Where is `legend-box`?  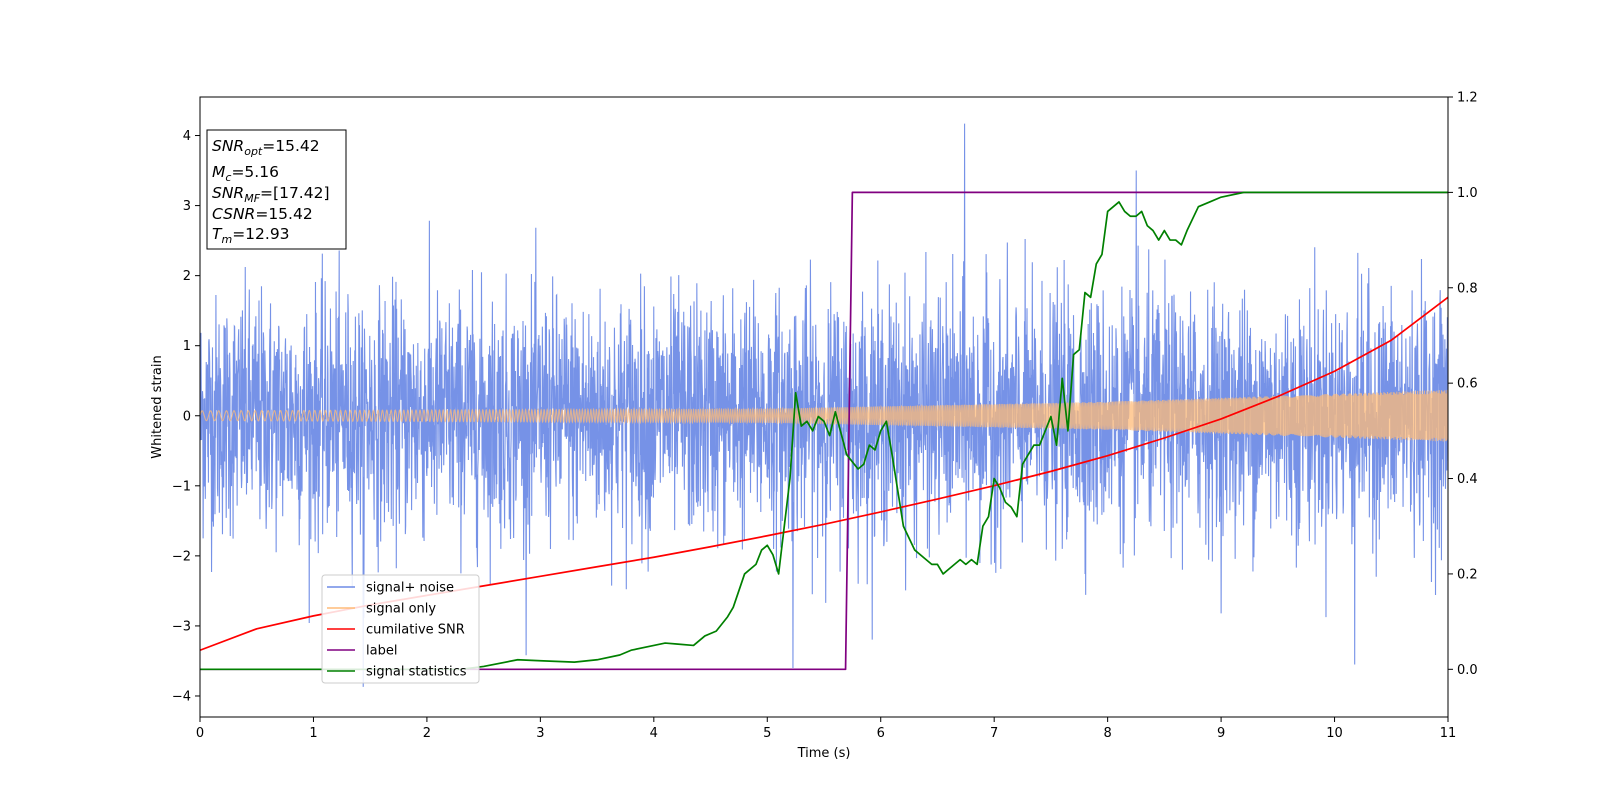 legend-box is located at coordinates (400, 629).